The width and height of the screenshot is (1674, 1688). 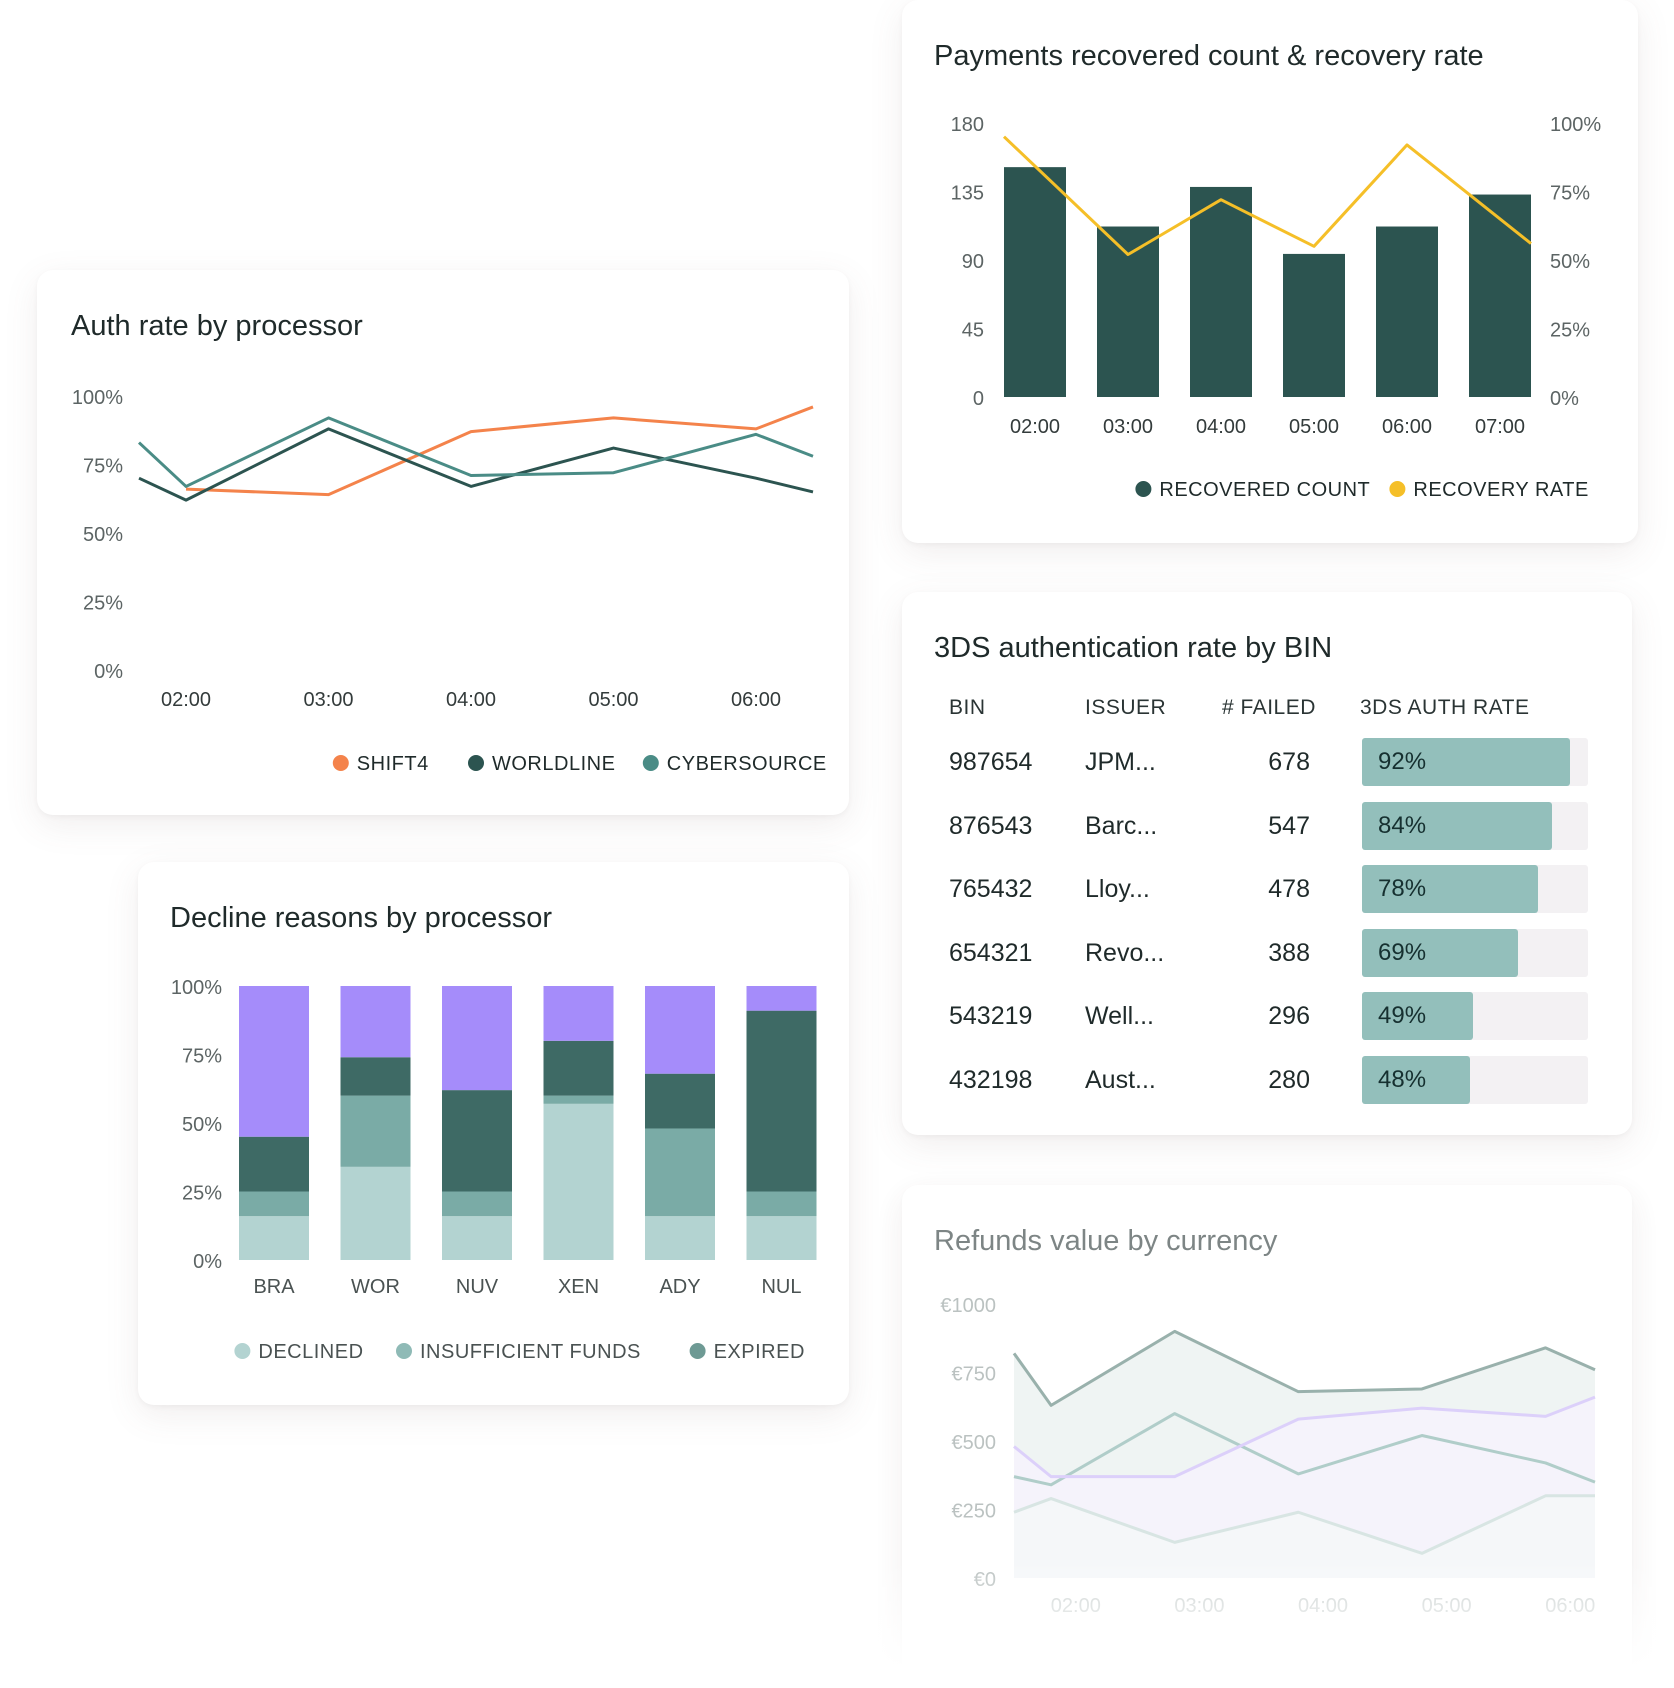 I want to click on y-tick-label: €500, so click(x=974, y=1443).